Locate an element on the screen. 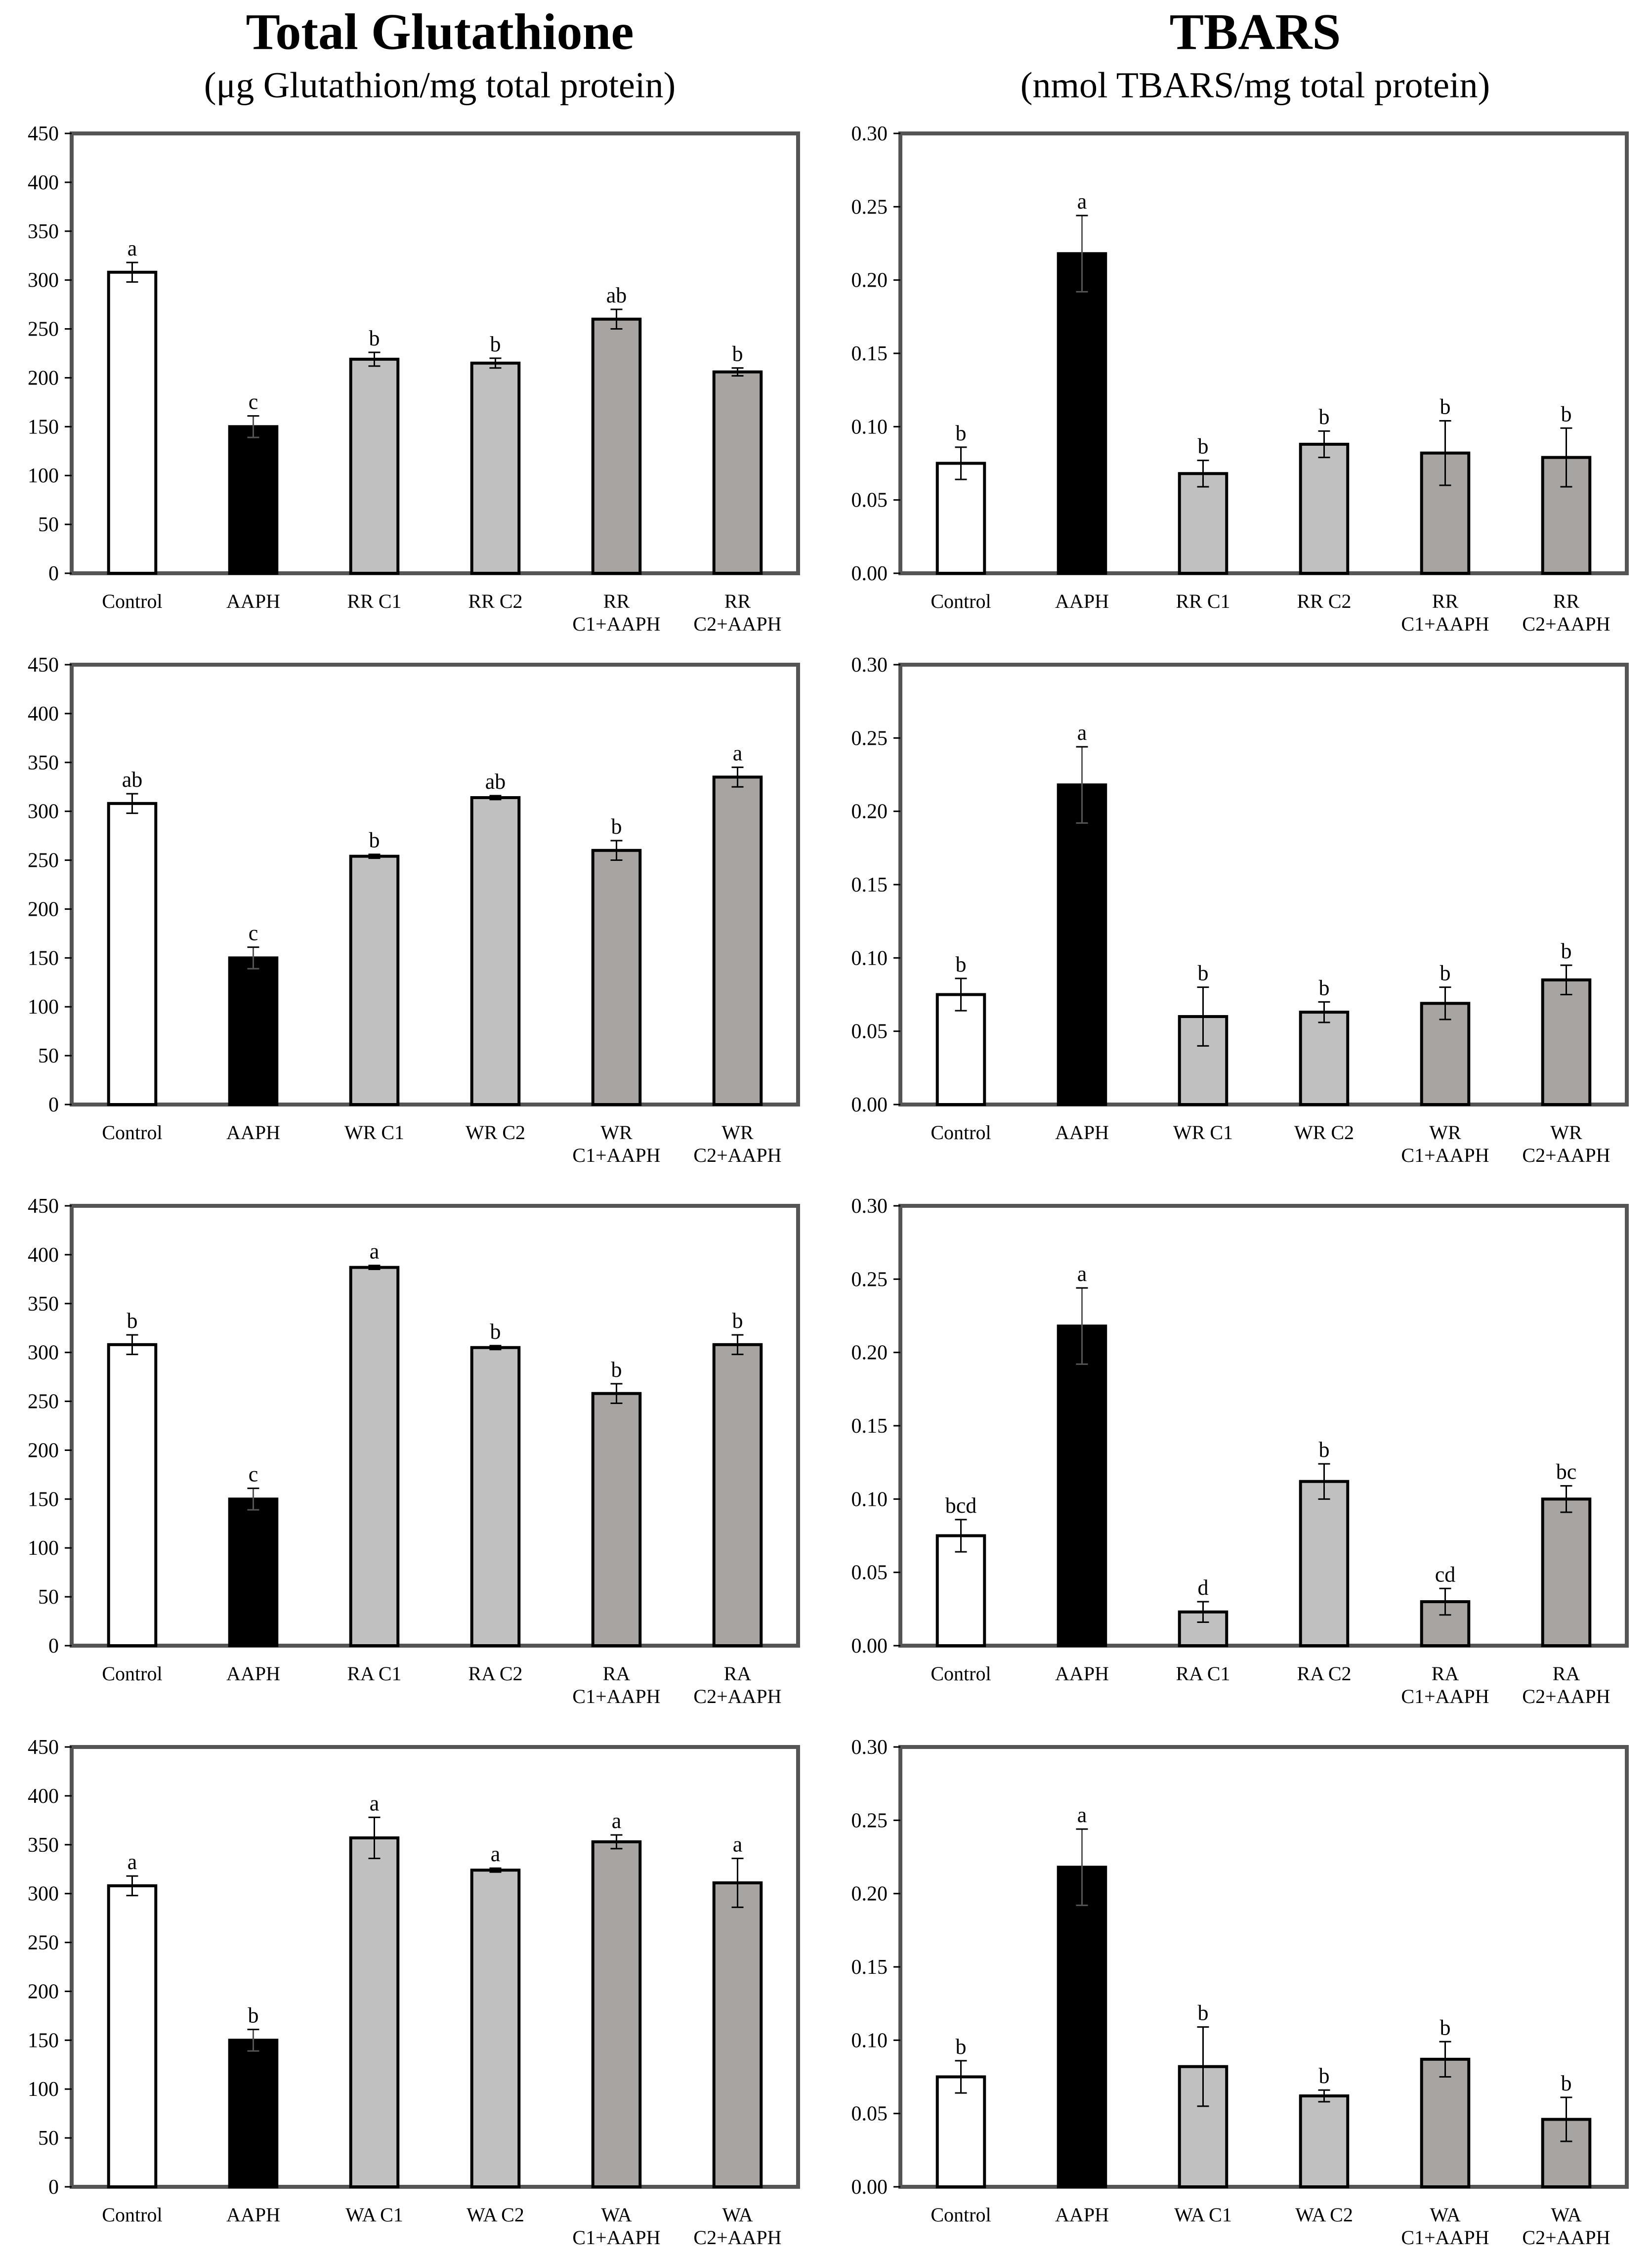  chart-right-1-frame is located at coordinates (1263, 353).